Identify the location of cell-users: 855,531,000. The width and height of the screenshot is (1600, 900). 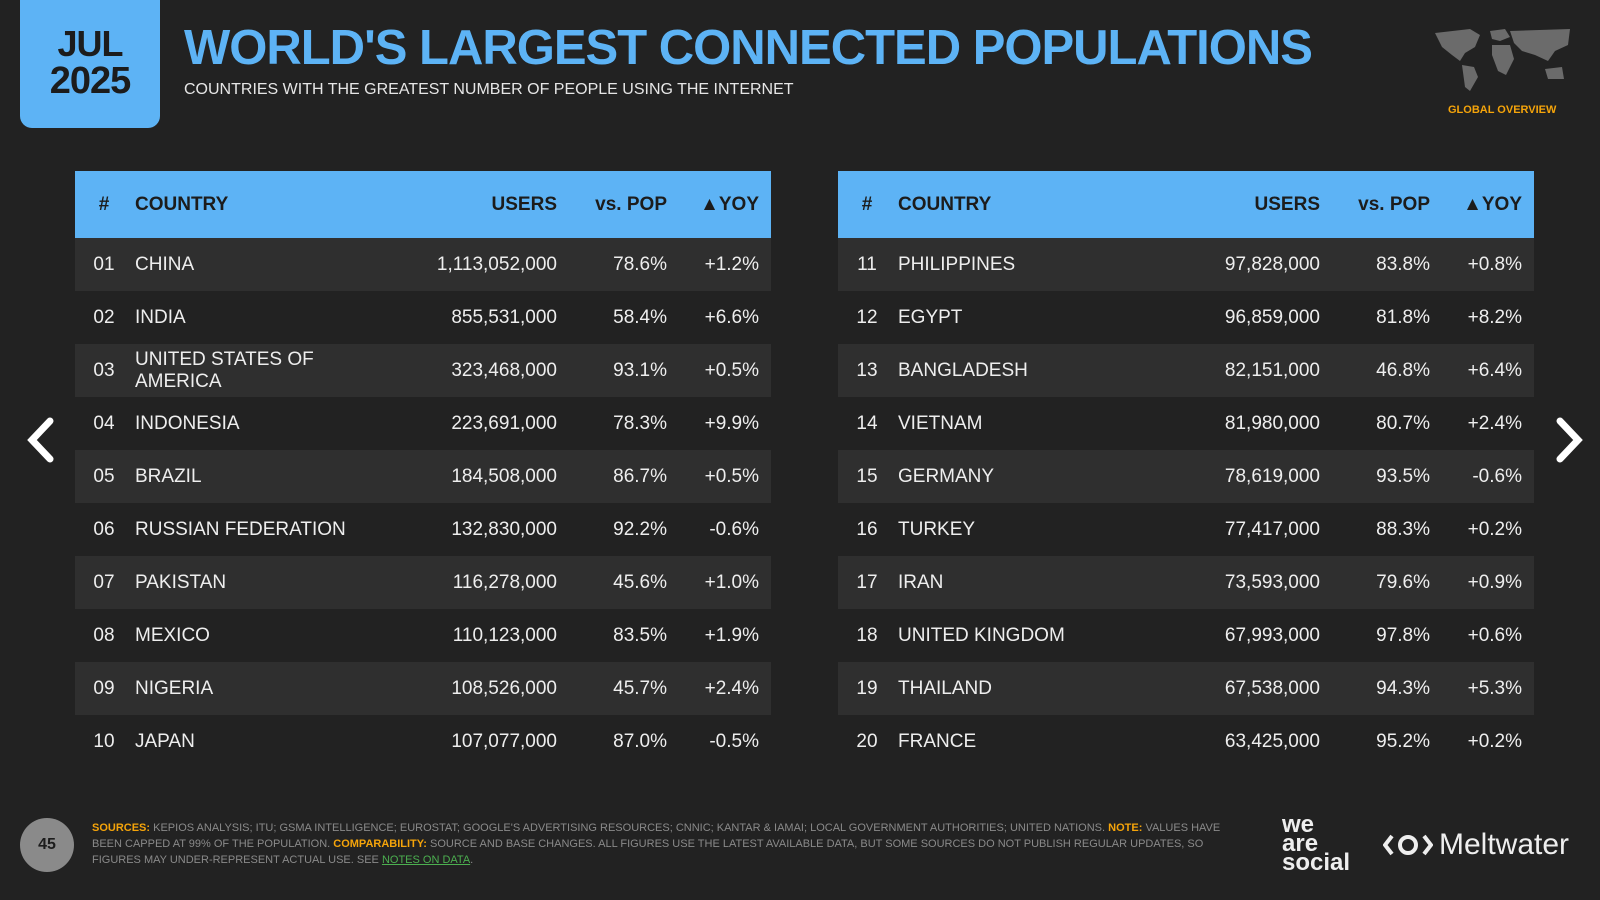
(504, 317).